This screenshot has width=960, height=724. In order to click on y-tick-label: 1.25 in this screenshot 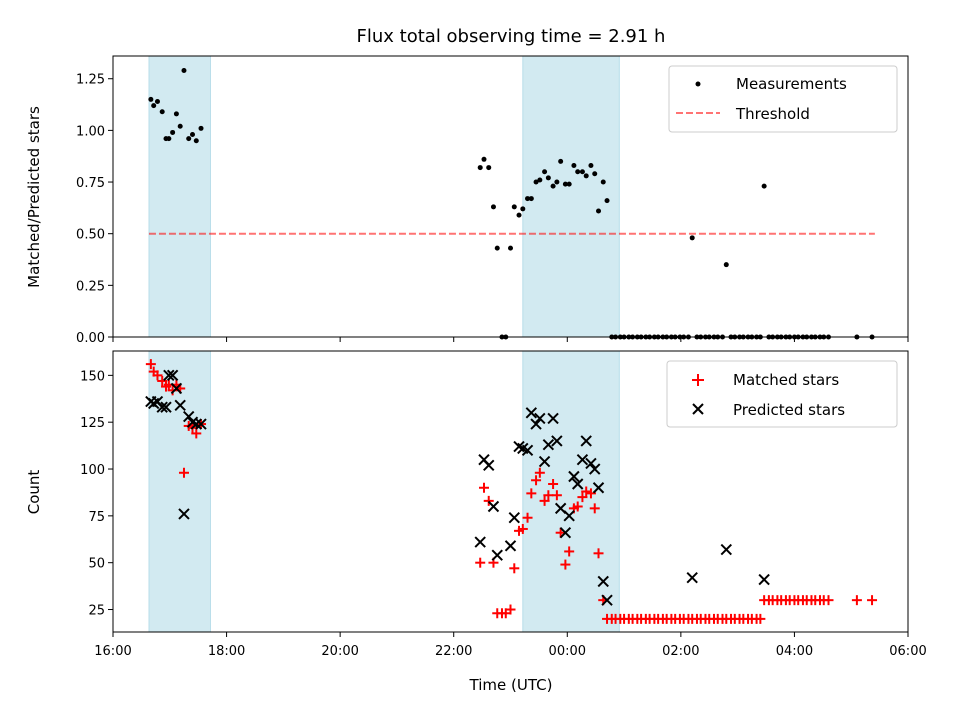, I will do `click(90, 80)`.